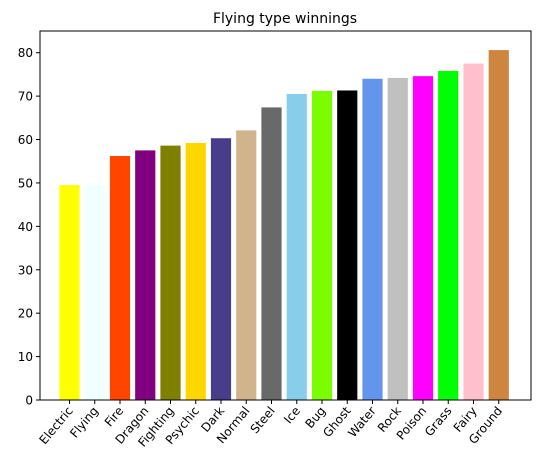 The image size is (543, 471). Describe the element at coordinates (25, 270) in the screenshot. I see `y-tick-label: 30` at that location.